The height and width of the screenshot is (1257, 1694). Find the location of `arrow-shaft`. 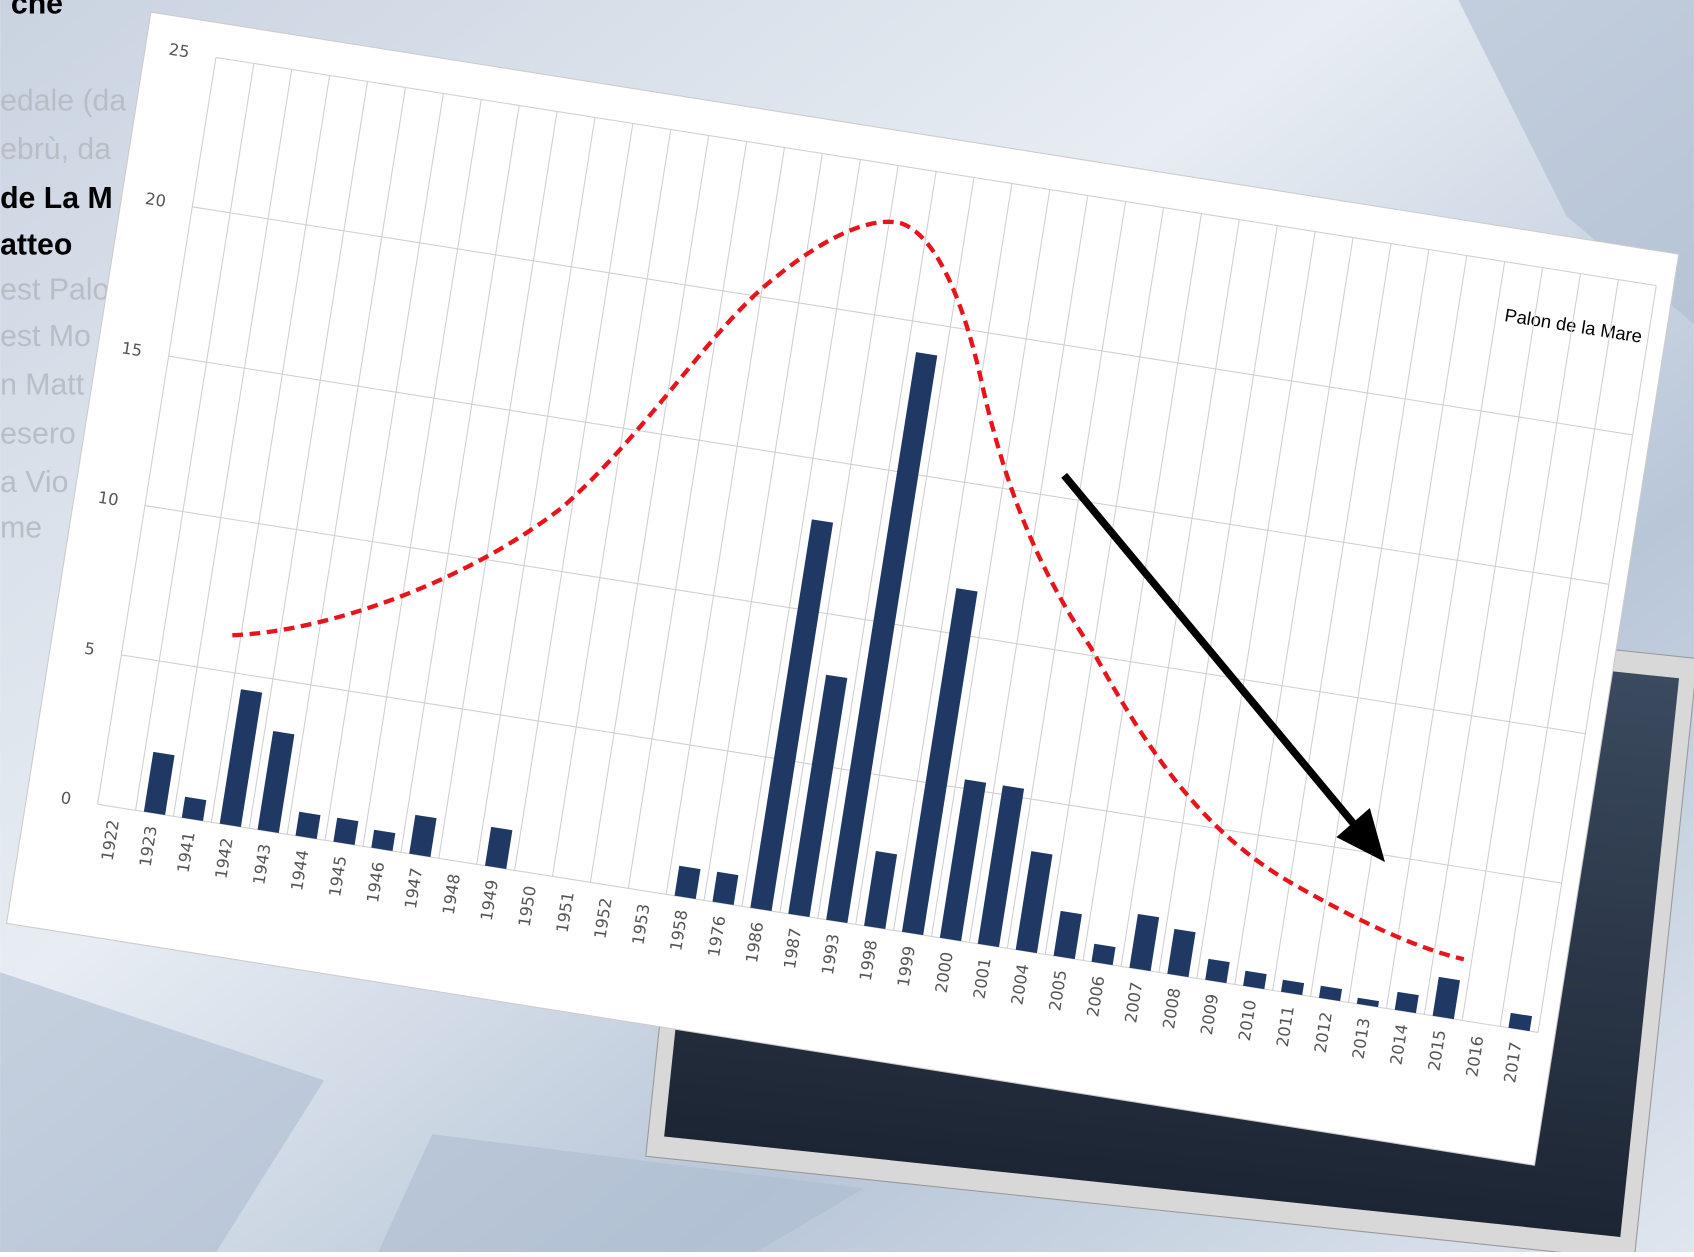

arrow-shaft is located at coordinates (1210, 650).